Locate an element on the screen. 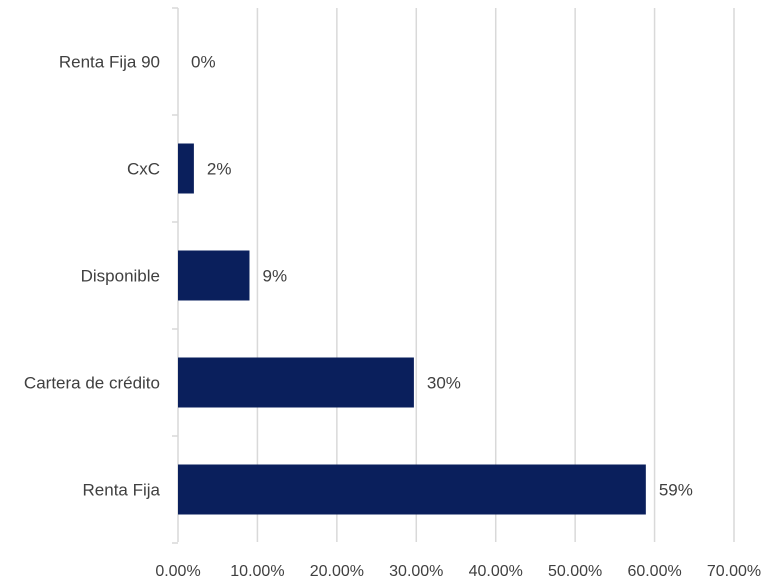 Image resolution: width=767 pixels, height=580 pixels. x-tick-label: 0.00% is located at coordinates (177, 571).